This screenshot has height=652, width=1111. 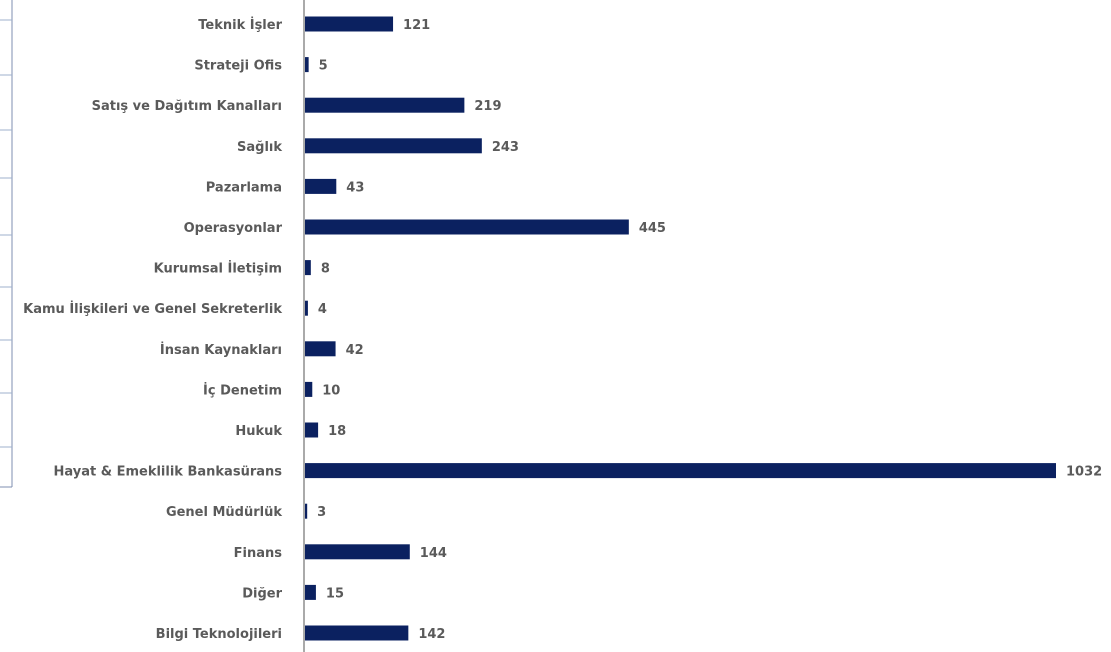 What do you see at coordinates (6, 244) in the screenshot?
I see `left-edge-panel` at bounding box center [6, 244].